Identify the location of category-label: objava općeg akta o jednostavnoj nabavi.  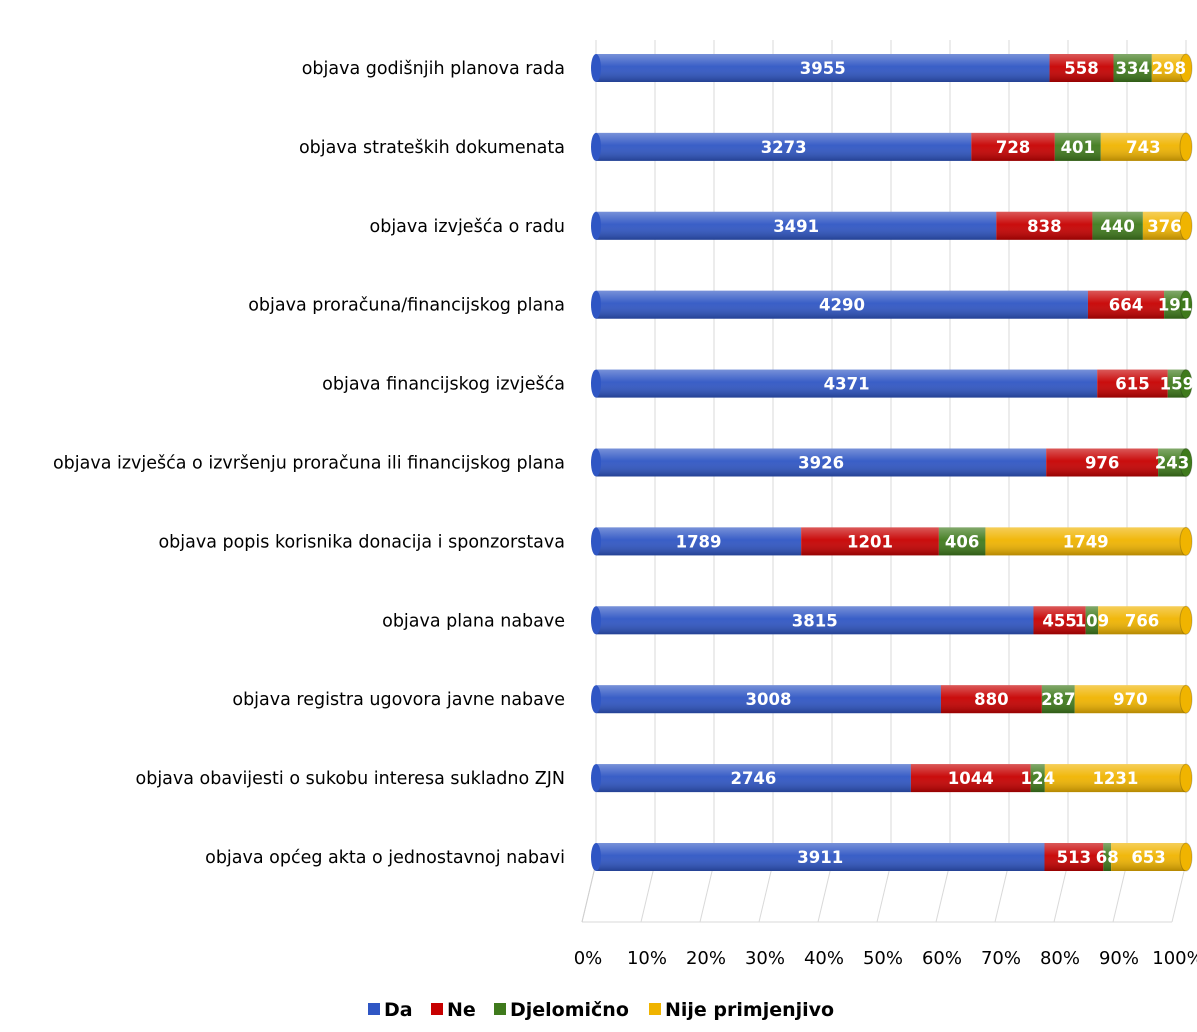
(385, 858).